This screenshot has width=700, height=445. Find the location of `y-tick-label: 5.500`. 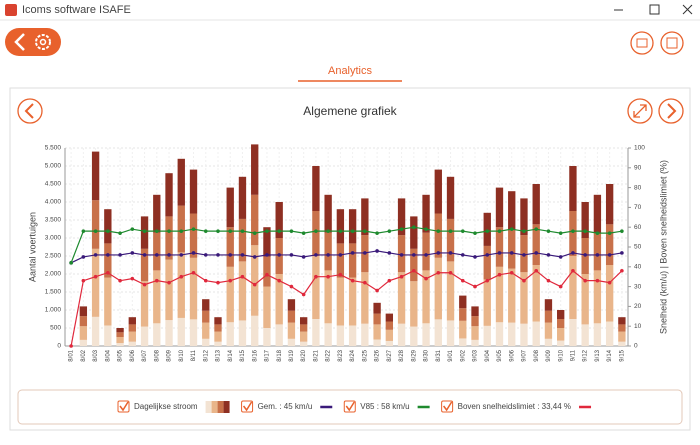

y-tick-label: 5.500 is located at coordinates (53, 148).